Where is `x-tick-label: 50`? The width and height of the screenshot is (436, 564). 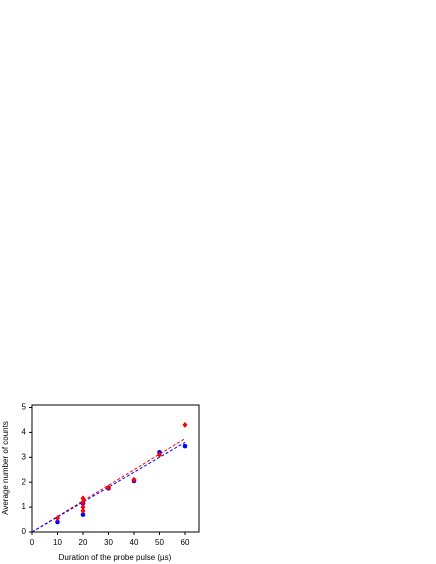
x-tick-label: 50 is located at coordinates (159, 542).